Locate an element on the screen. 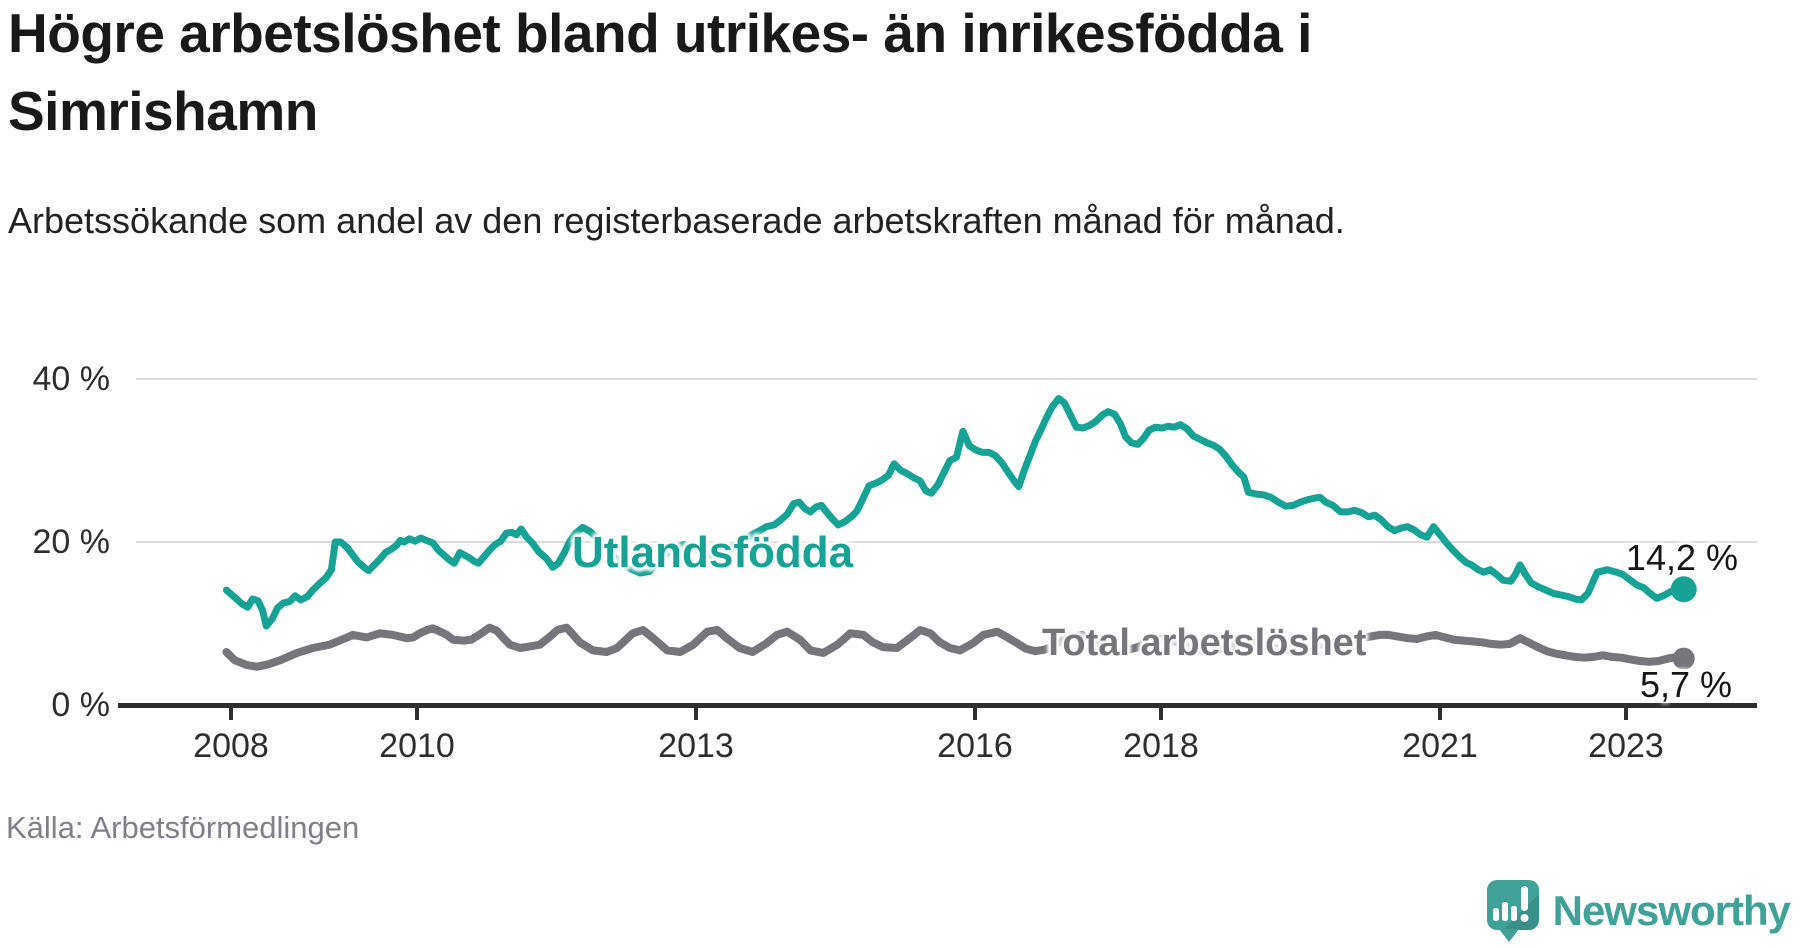 The width and height of the screenshot is (1800, 948). x-tick-label-2013: 2013 is located at coordinates (696, 746).